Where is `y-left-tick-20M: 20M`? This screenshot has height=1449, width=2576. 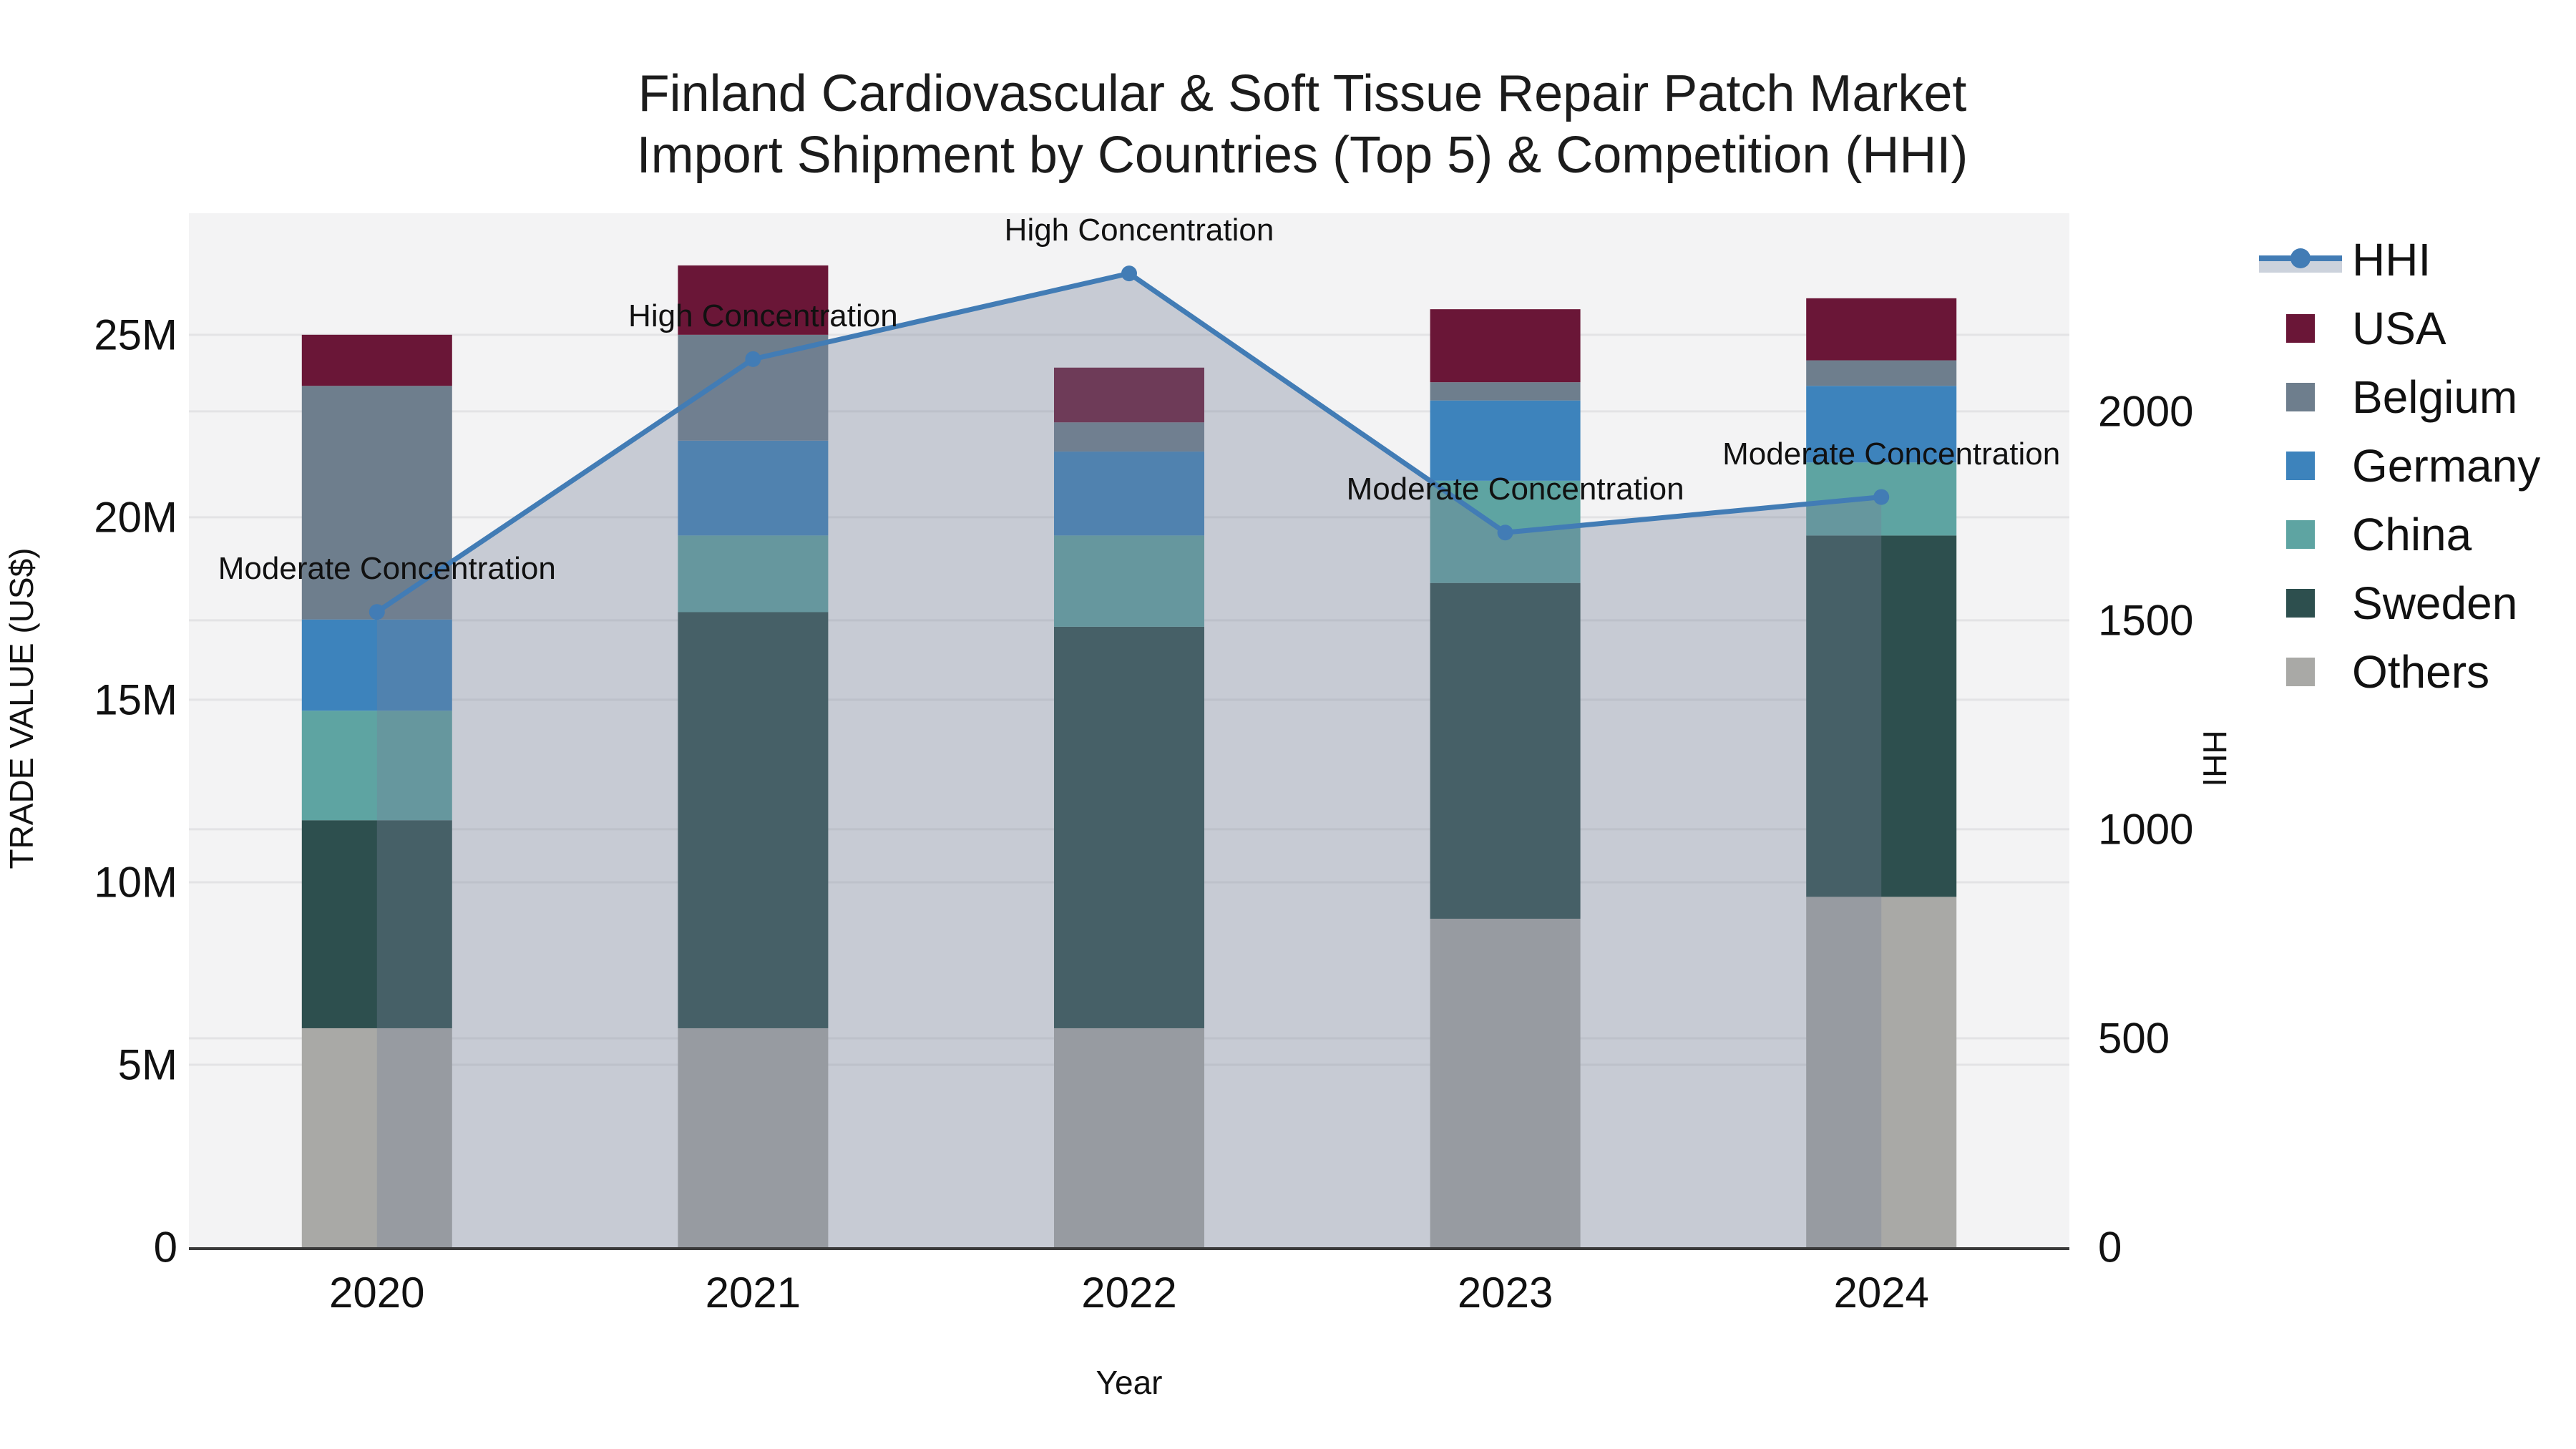 y-left-tick-20M: 20M is located at coordinates (135, 517).